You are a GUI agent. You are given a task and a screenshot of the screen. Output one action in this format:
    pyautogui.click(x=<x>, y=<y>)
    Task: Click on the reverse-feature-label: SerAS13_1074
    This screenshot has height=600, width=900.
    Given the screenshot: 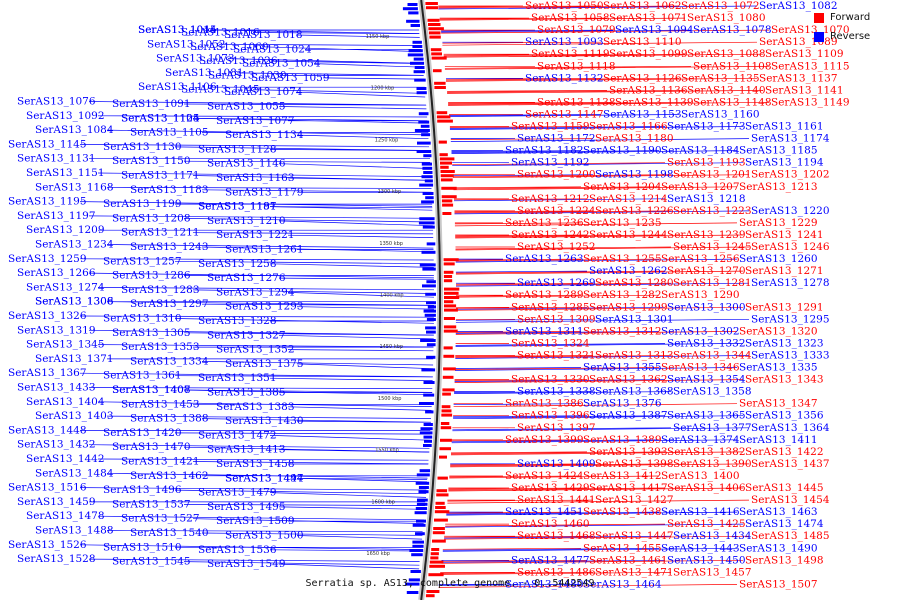 What is the action you would take?
    pyautogui.click(x=263, y=92)
    